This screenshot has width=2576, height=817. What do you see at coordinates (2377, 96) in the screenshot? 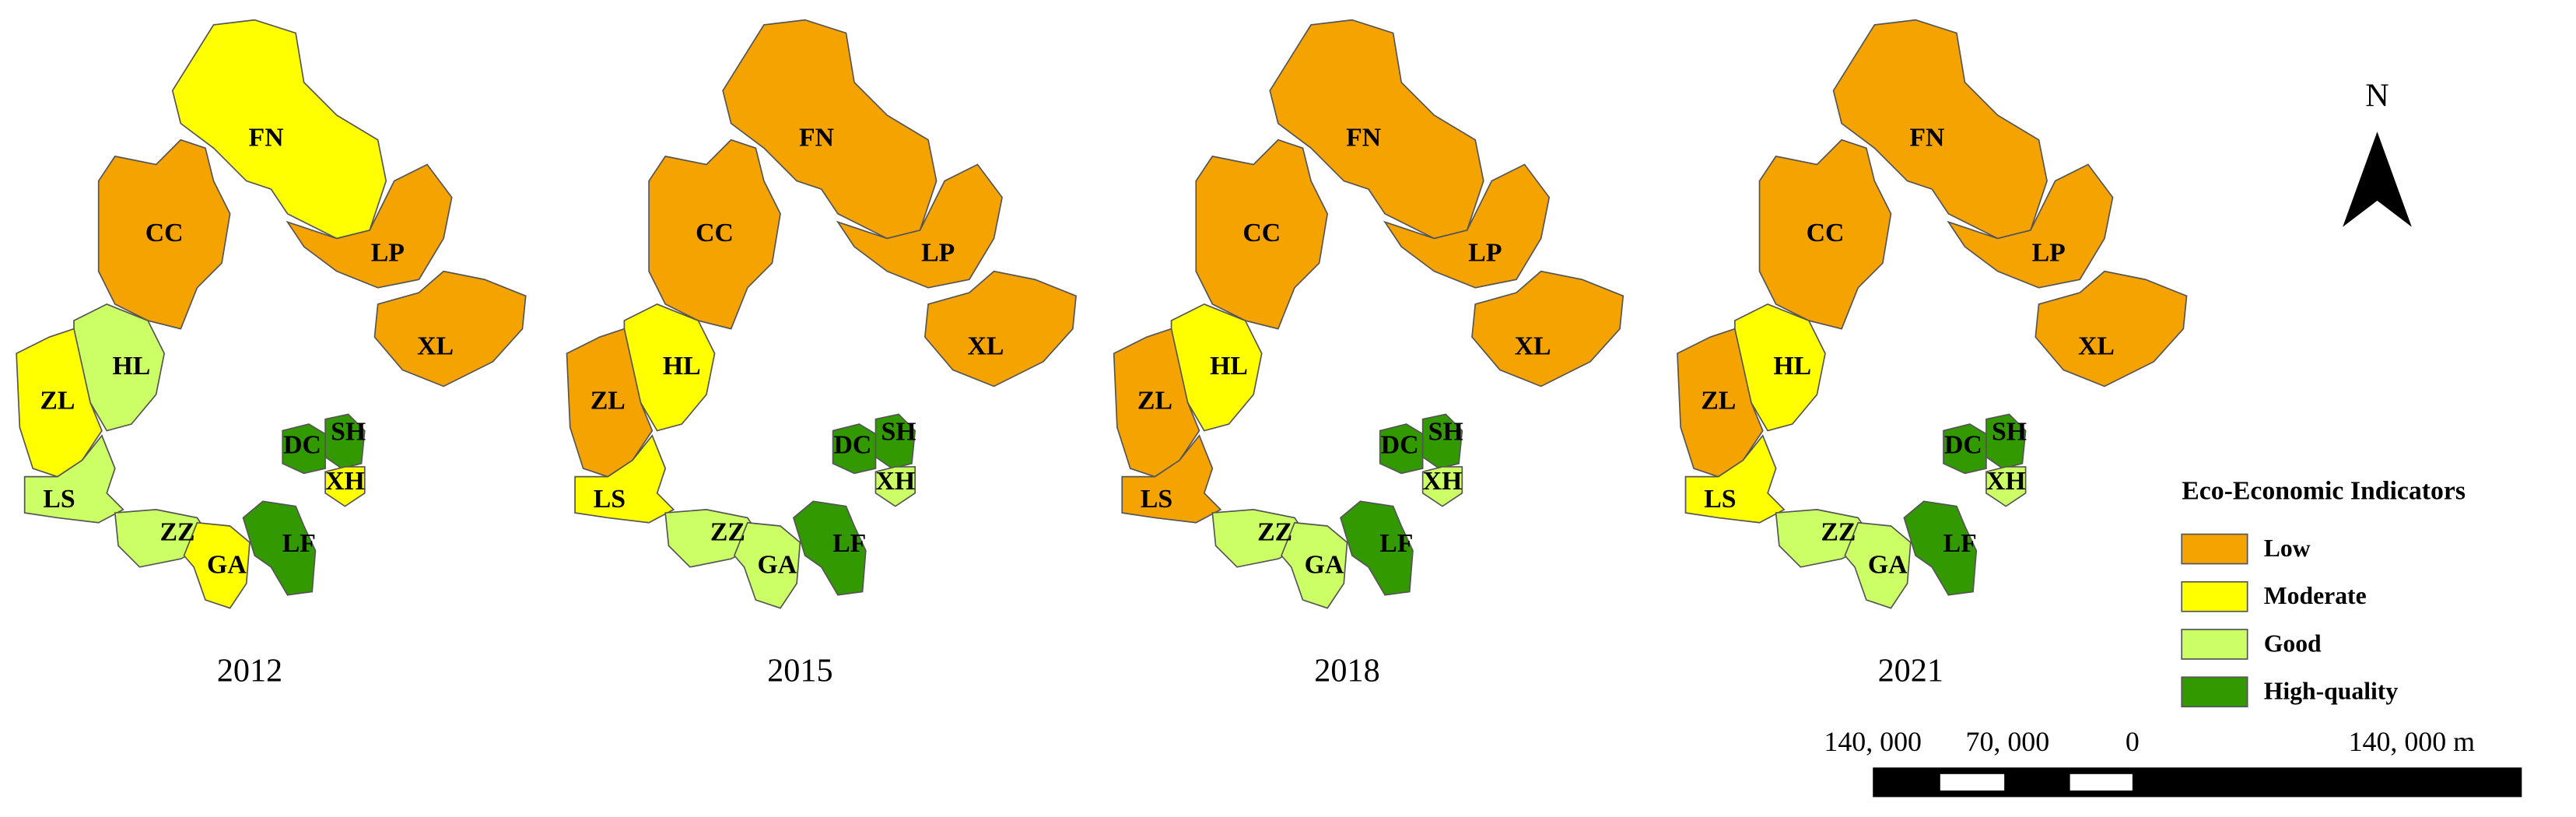
I see `north-label: N` at bounding box center [2377, 96].